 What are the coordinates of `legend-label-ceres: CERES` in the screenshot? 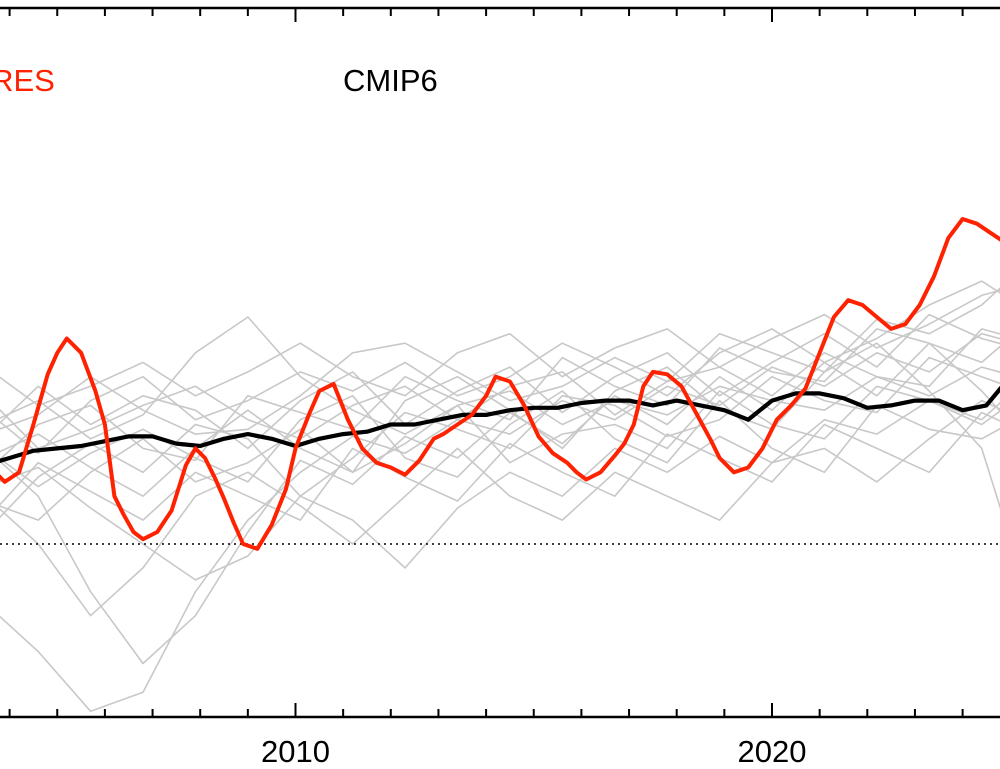 It's located at (27, 80).